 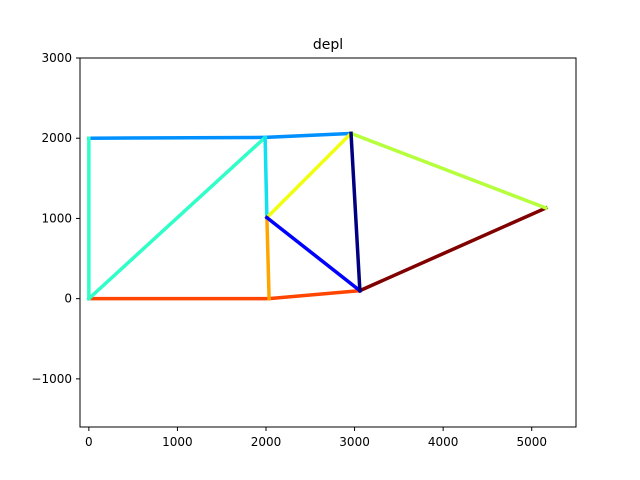 What do you see at coordinates (177, 442) in the screenshot?
I see `x-tick-label: 1000` at bounding box center [177, 442].